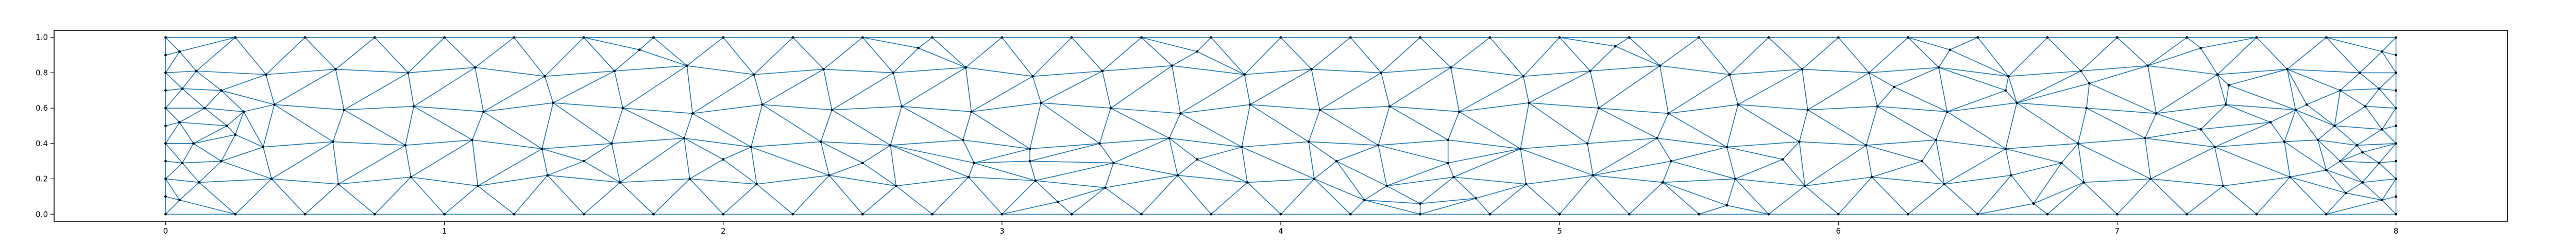 Image resolution: width=2576 pixels, height=247 pixels. What do you see at coordinates (2396, 231) in the screenshot?
I see `x-tick-label: 8` at bounding box center [2396, 231].